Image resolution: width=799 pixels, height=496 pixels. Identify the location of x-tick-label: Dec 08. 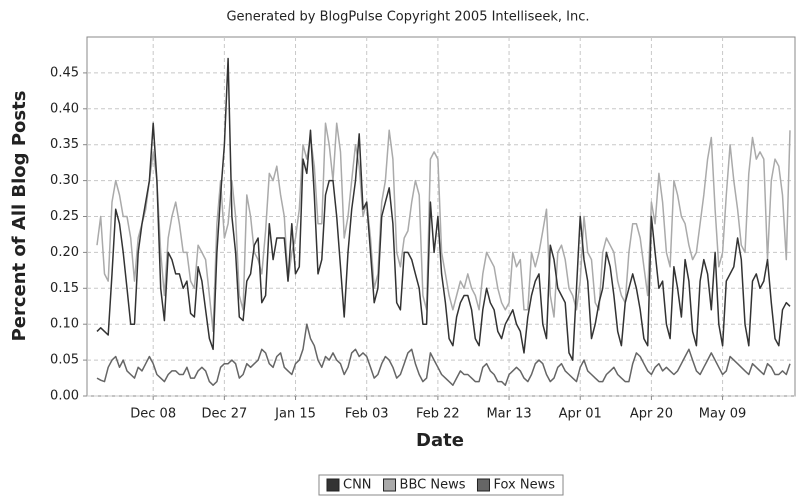
(153, 414).